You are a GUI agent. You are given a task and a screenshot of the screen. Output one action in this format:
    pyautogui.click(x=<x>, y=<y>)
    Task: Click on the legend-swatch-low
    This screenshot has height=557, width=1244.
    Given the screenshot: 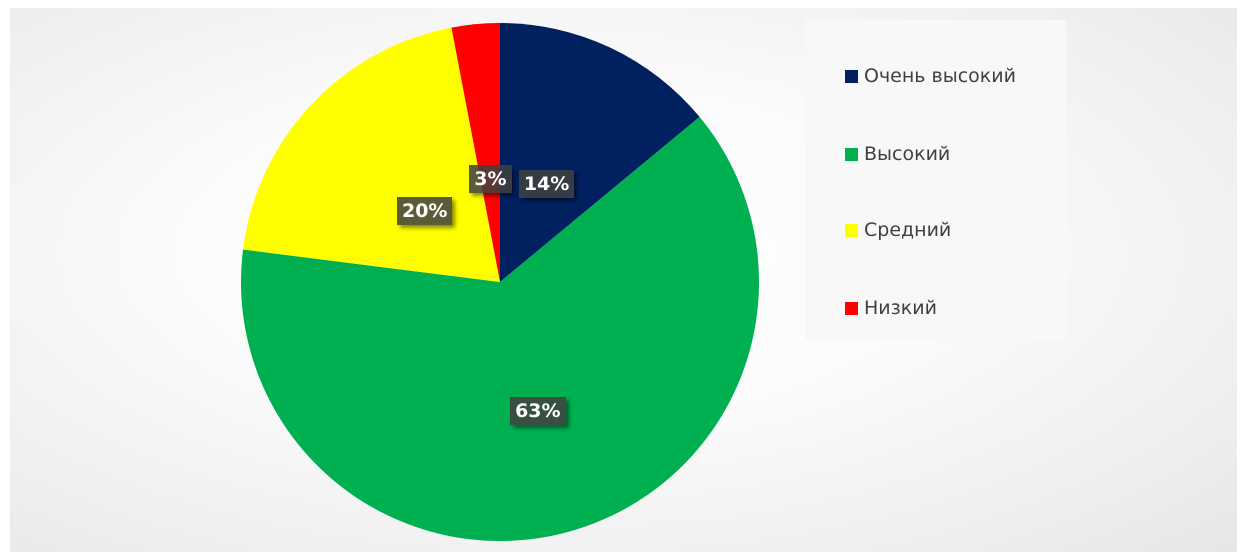 What is the action you would take?
    pyautogui.click(x=851, y=308)
    